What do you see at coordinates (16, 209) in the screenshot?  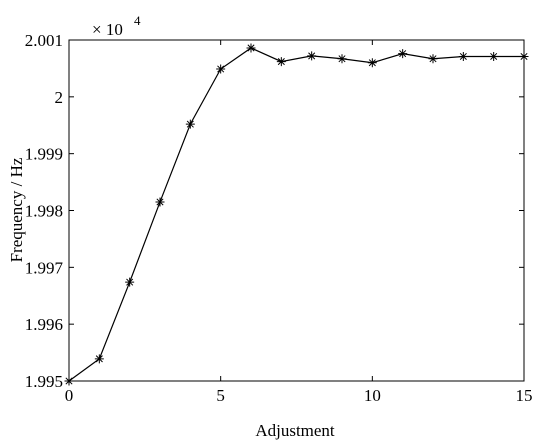 I see `y-axis-label: Frequency / Hz` at bounding box center [16, 209].